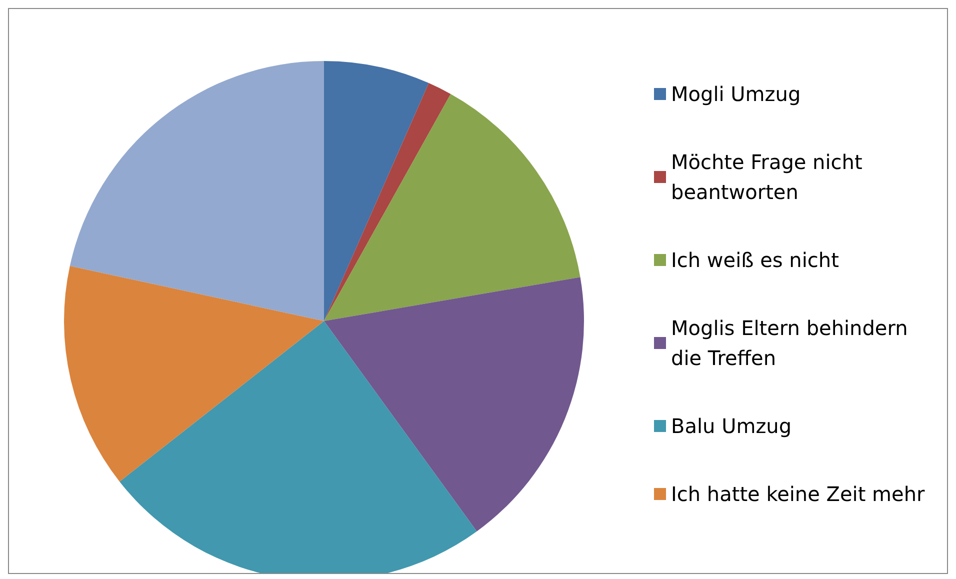 This screenshot has height=579, width=956. I want to click on legend-label: Balu Umzug, so click(731, 426).